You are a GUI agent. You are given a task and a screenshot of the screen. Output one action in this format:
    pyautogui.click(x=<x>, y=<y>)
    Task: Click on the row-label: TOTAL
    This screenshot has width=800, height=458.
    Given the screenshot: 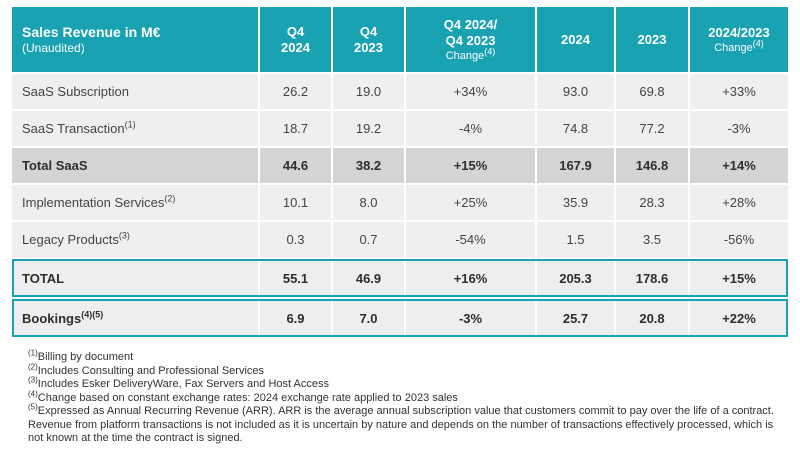 What is the action you would take?
    pyautogui.click(x=43, y=278)
    